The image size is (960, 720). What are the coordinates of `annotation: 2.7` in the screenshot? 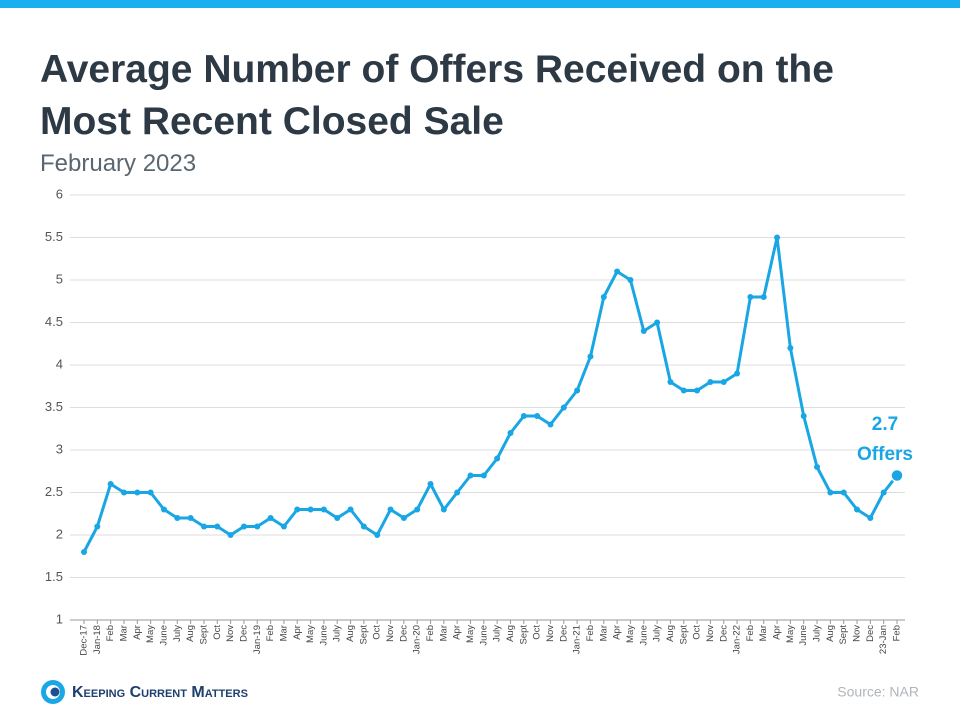 It's located at (885, 424).